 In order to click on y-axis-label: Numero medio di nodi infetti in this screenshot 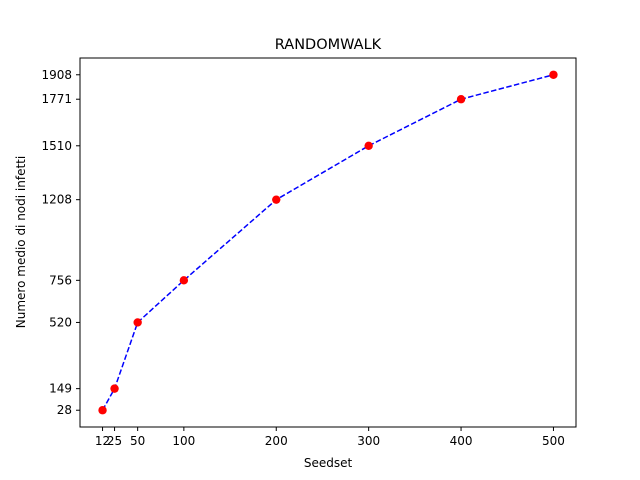, I will do `click(21, 242)`.